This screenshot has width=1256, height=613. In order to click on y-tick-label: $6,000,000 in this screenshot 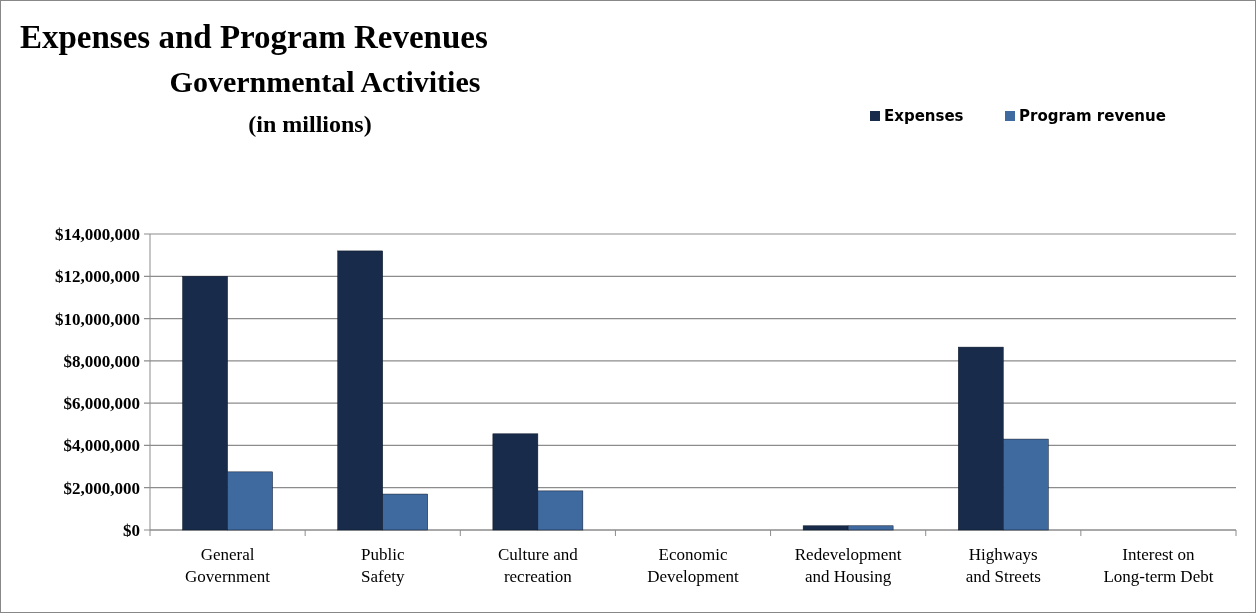, I will do `click(101, 404)`.